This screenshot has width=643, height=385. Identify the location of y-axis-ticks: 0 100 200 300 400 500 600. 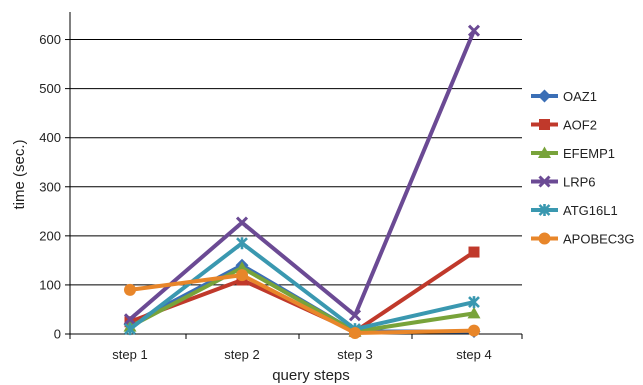
(54, 187).